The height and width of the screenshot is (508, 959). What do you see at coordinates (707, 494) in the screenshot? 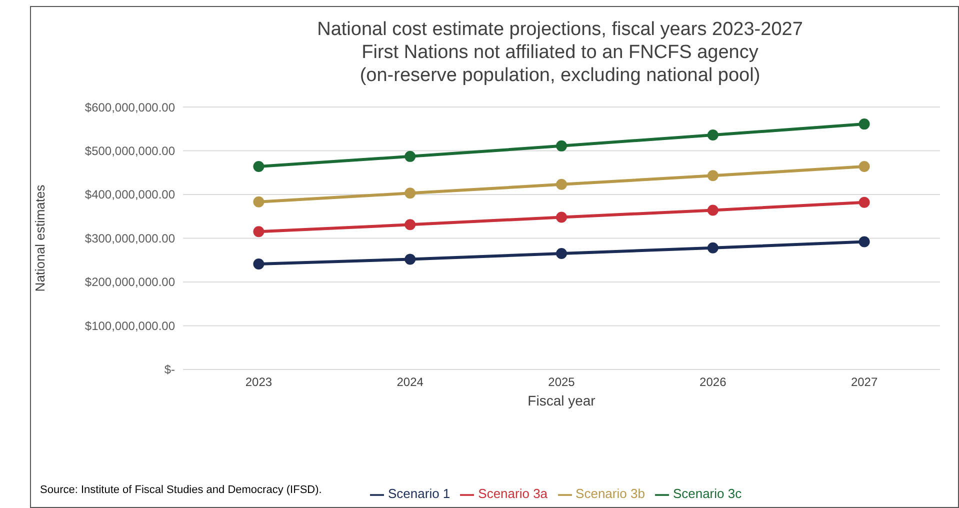
I see `legend-label: Scenario 3c` at bounding box center [707, 494].